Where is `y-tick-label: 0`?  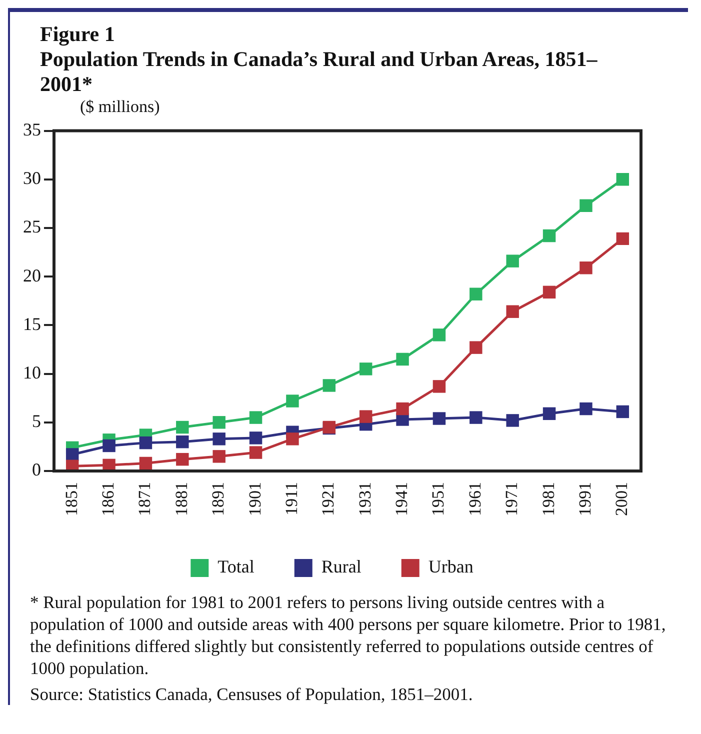
y-tick-label: 0 is located at coordinates (36, 470).